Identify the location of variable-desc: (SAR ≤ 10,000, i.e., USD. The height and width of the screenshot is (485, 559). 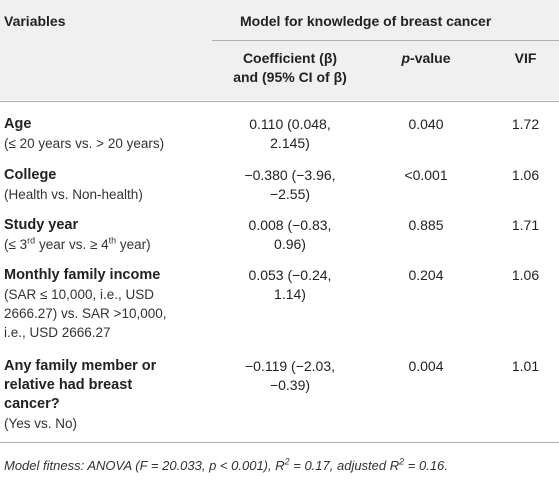
(79, 294).